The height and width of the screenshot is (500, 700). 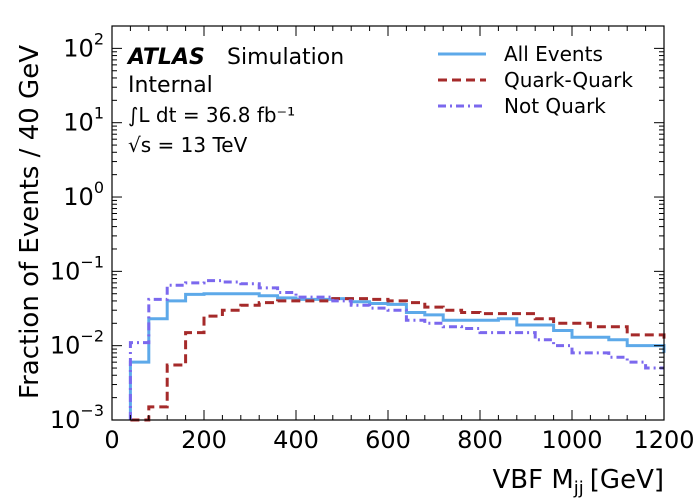 I want to click on legend-label: Not Quark, so click(x=555, y=106).